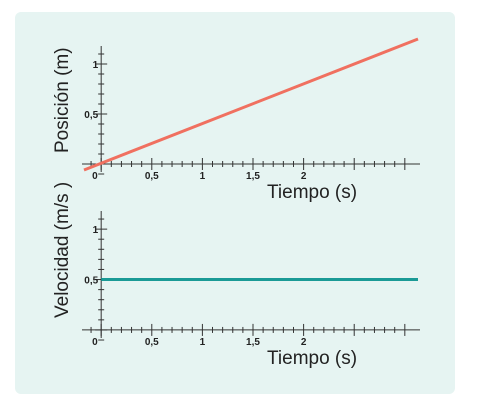 The width and height of the screenshot is (479, 414). What do you see at coordinates (95, 342) in the screenshot?
I see `velocity-x-tick-label: 0` at bounding box center [95, 342].